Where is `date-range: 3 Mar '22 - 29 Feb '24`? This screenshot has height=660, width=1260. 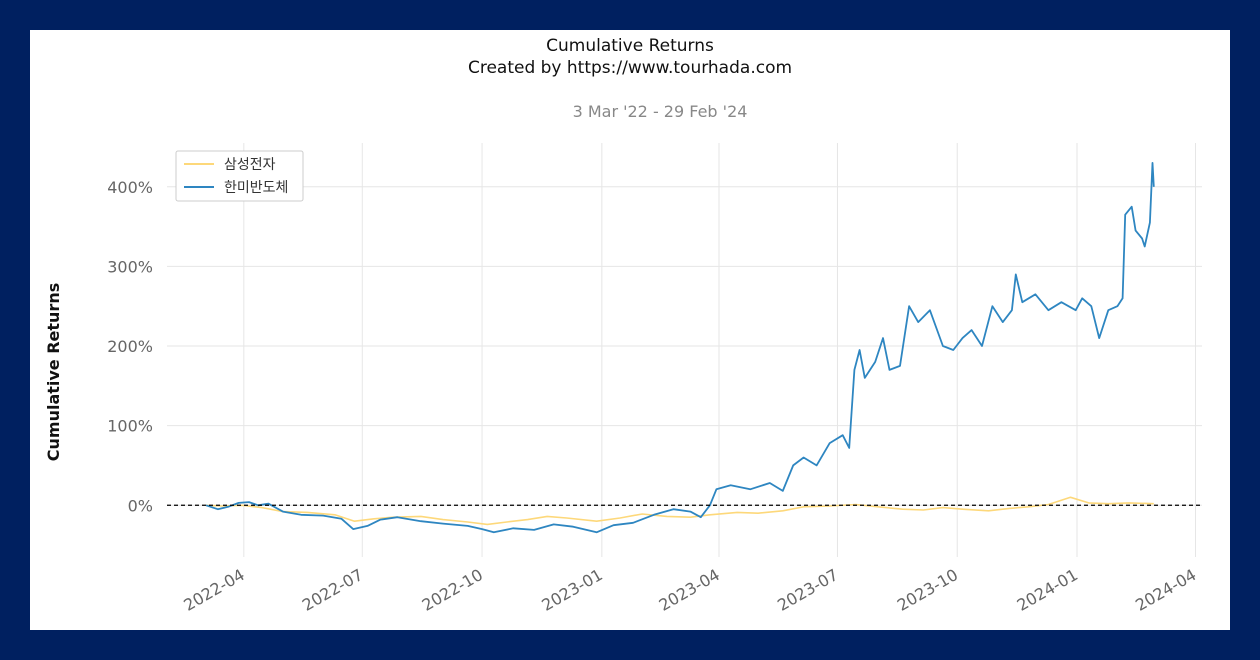
date-range: 3 Mar '22 - 29 Feb '24 is located at coordinates (660, 111).